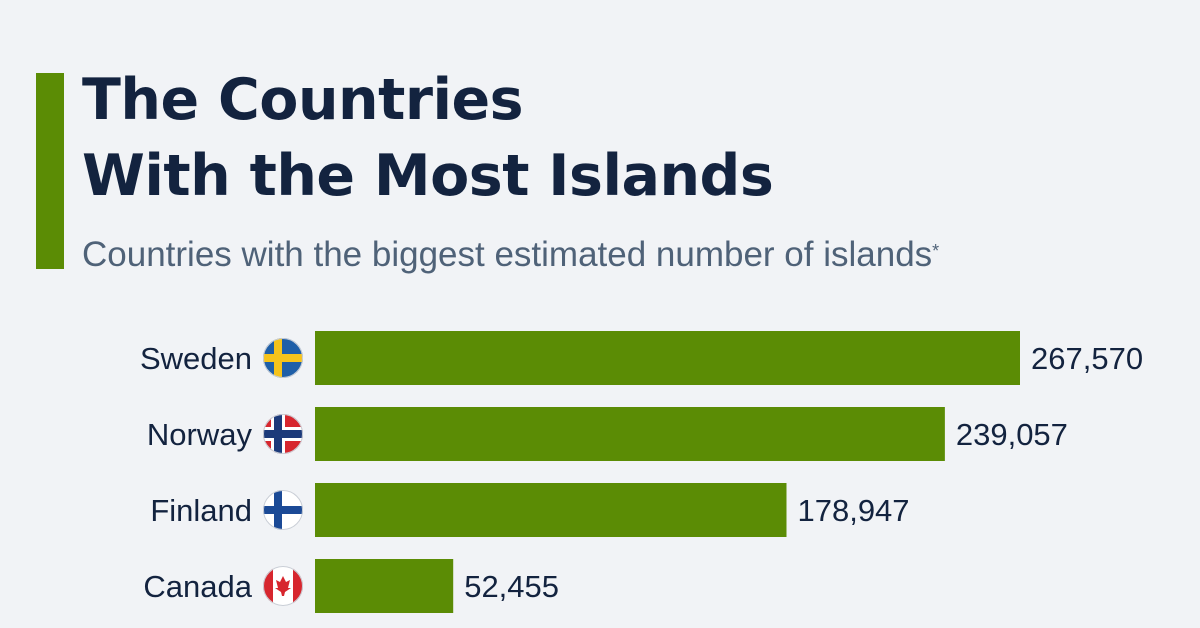  Describe the element at coordinates (283, 510) in the screenshot. I see `finland-flag-icon` at that location.